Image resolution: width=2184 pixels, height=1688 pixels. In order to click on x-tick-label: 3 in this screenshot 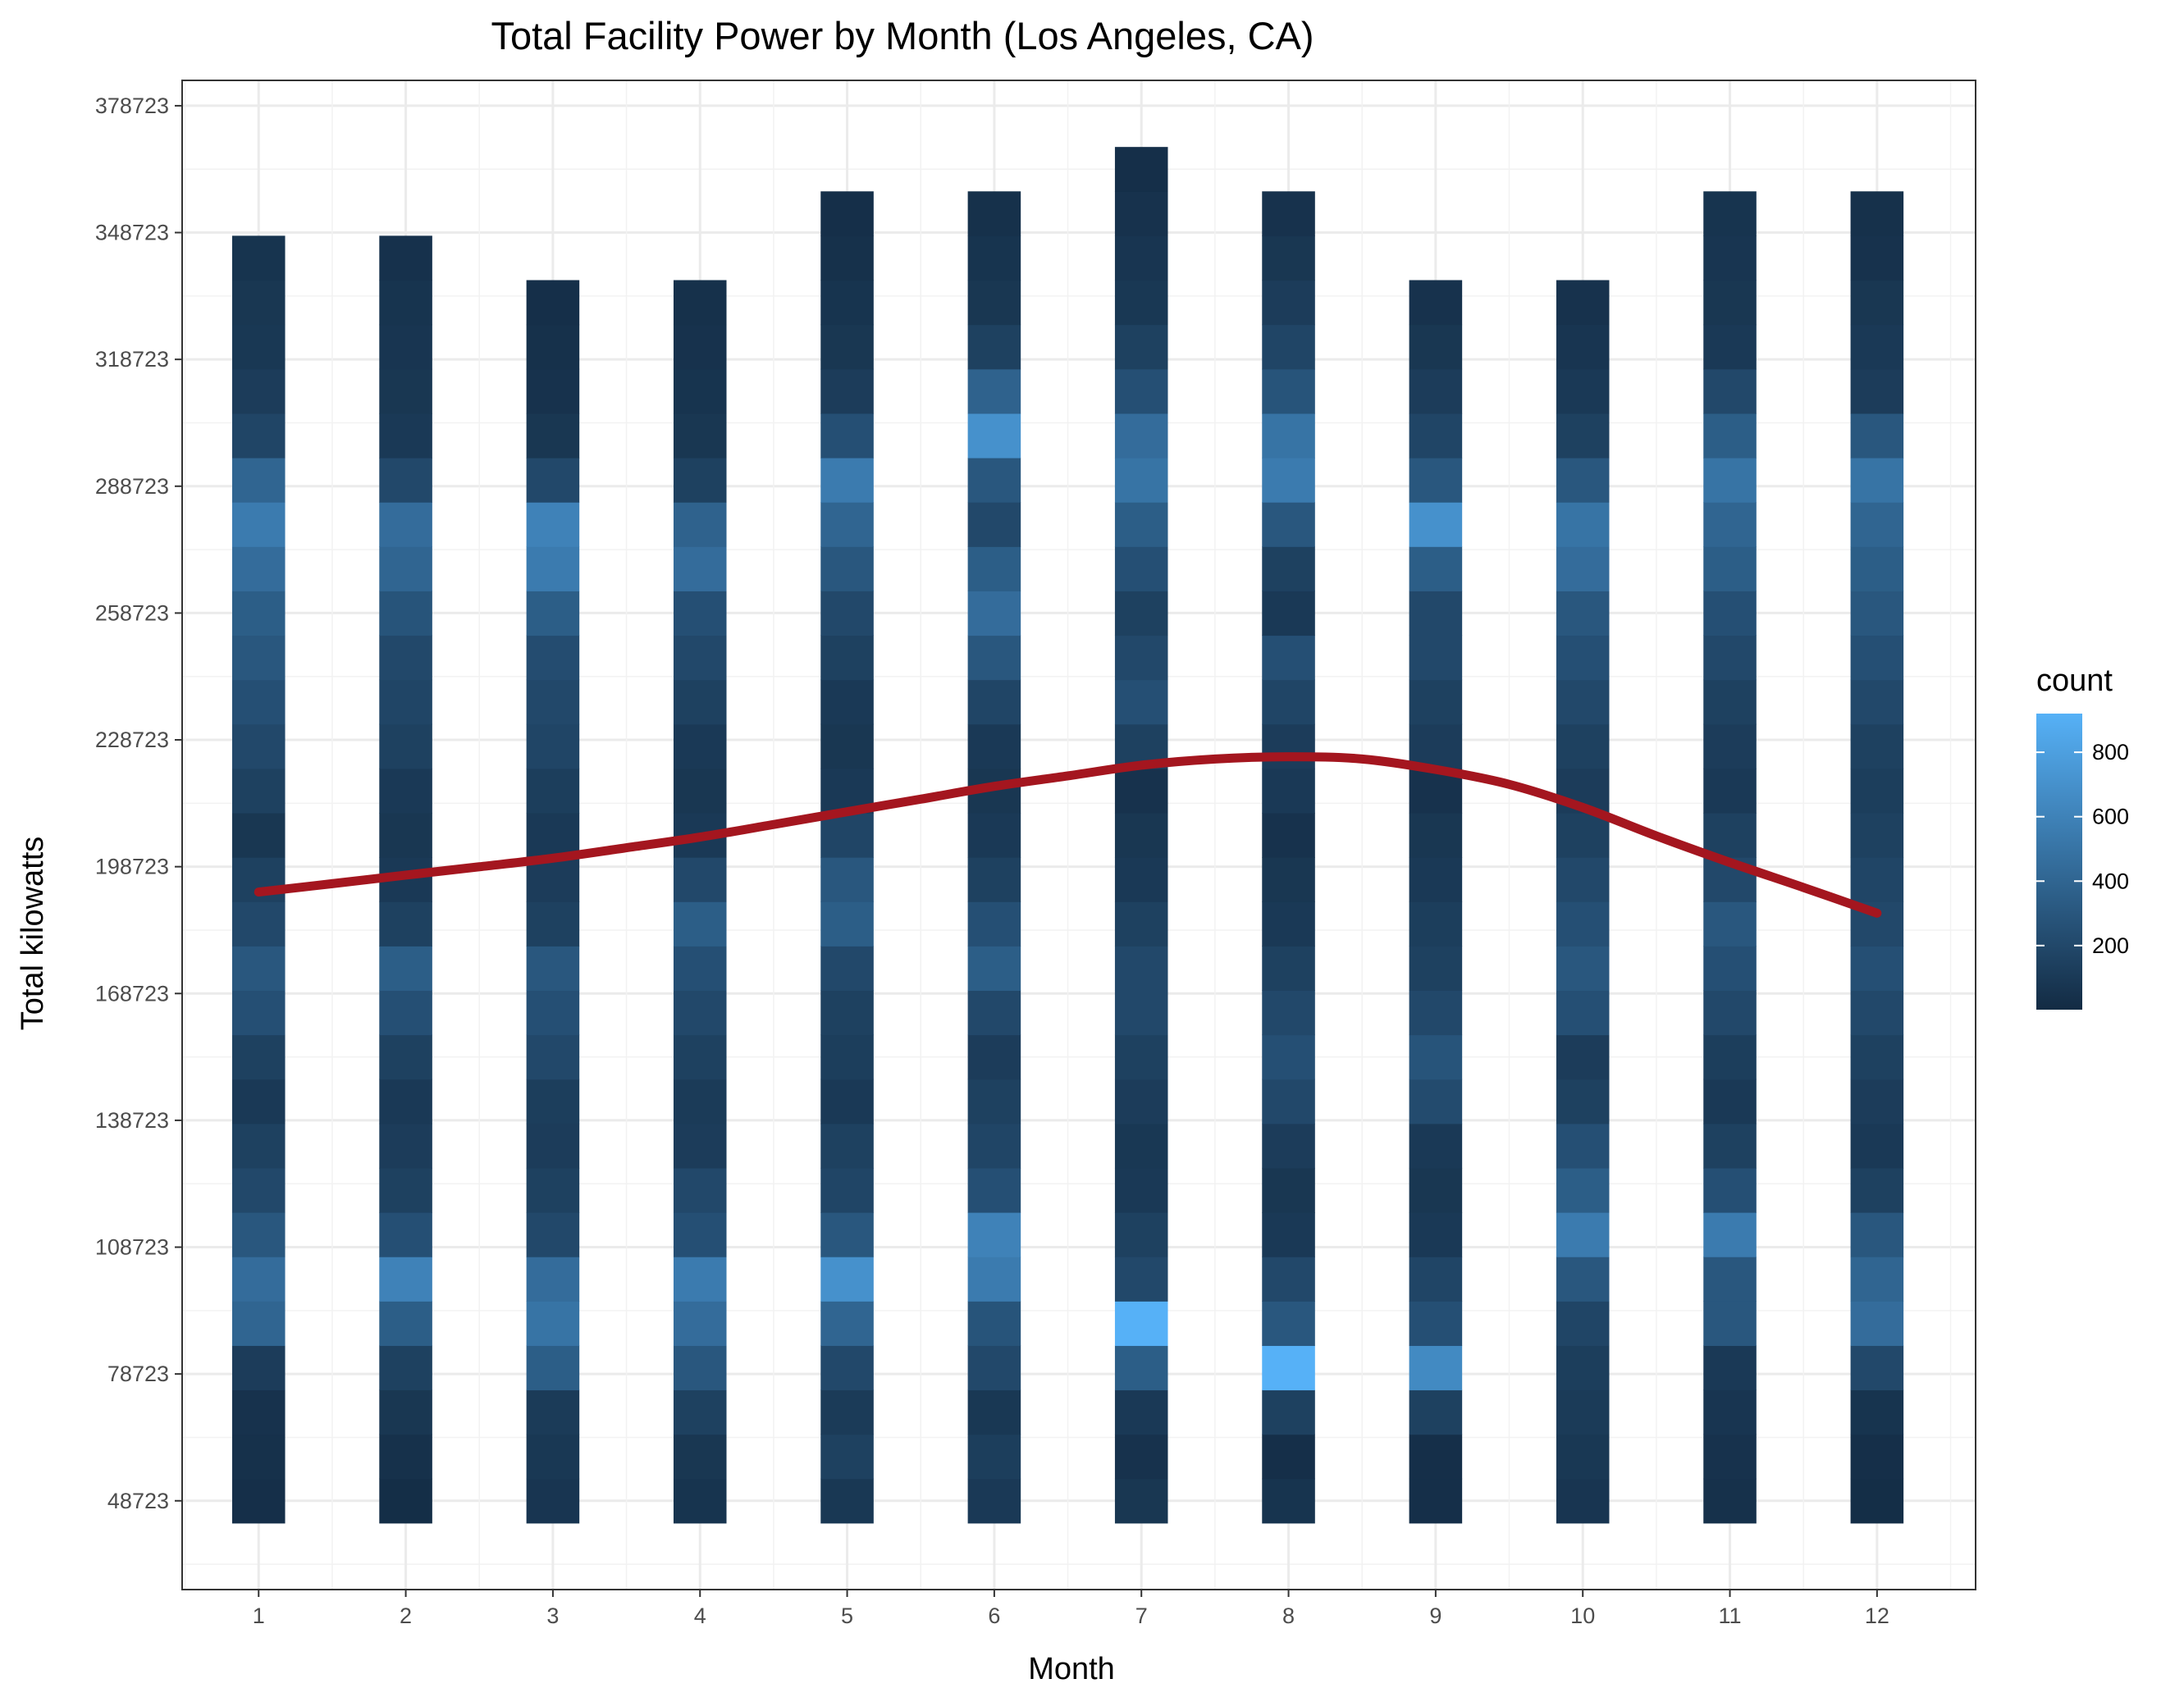, I will do `click(553, 1616)`.